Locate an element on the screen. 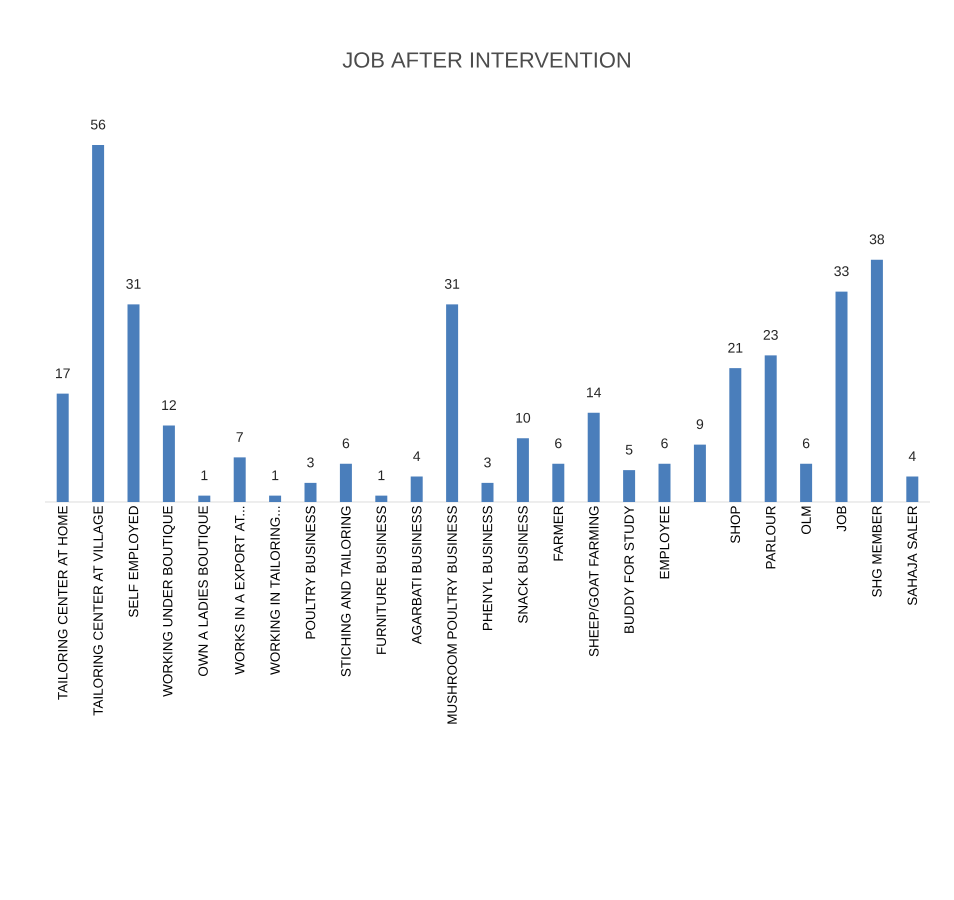 This screenshot has height=900, width=954. data-label: 38 is located at coordinates (877, 239).